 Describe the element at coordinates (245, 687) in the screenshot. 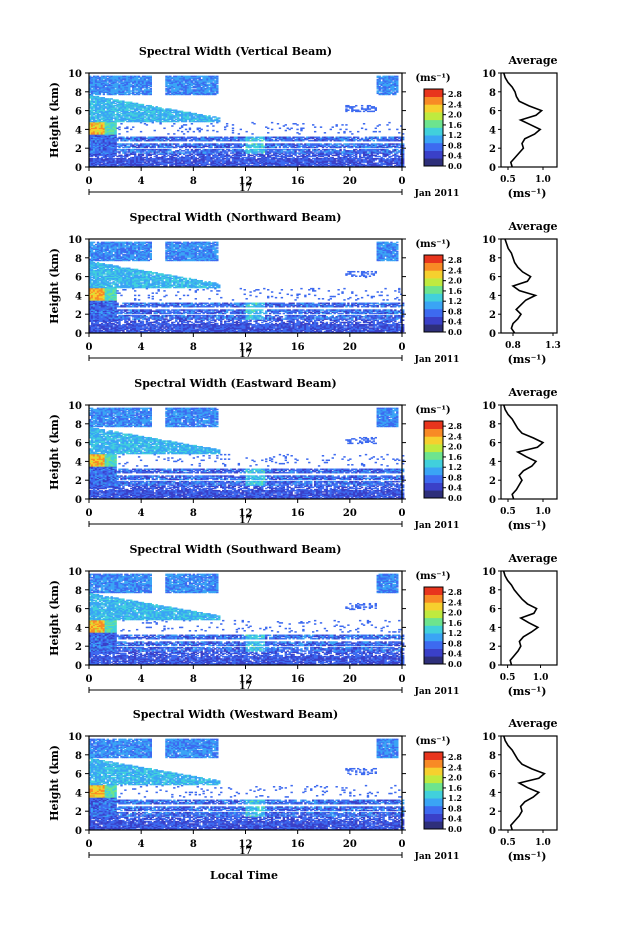

I see `date-label: 17` at that location.